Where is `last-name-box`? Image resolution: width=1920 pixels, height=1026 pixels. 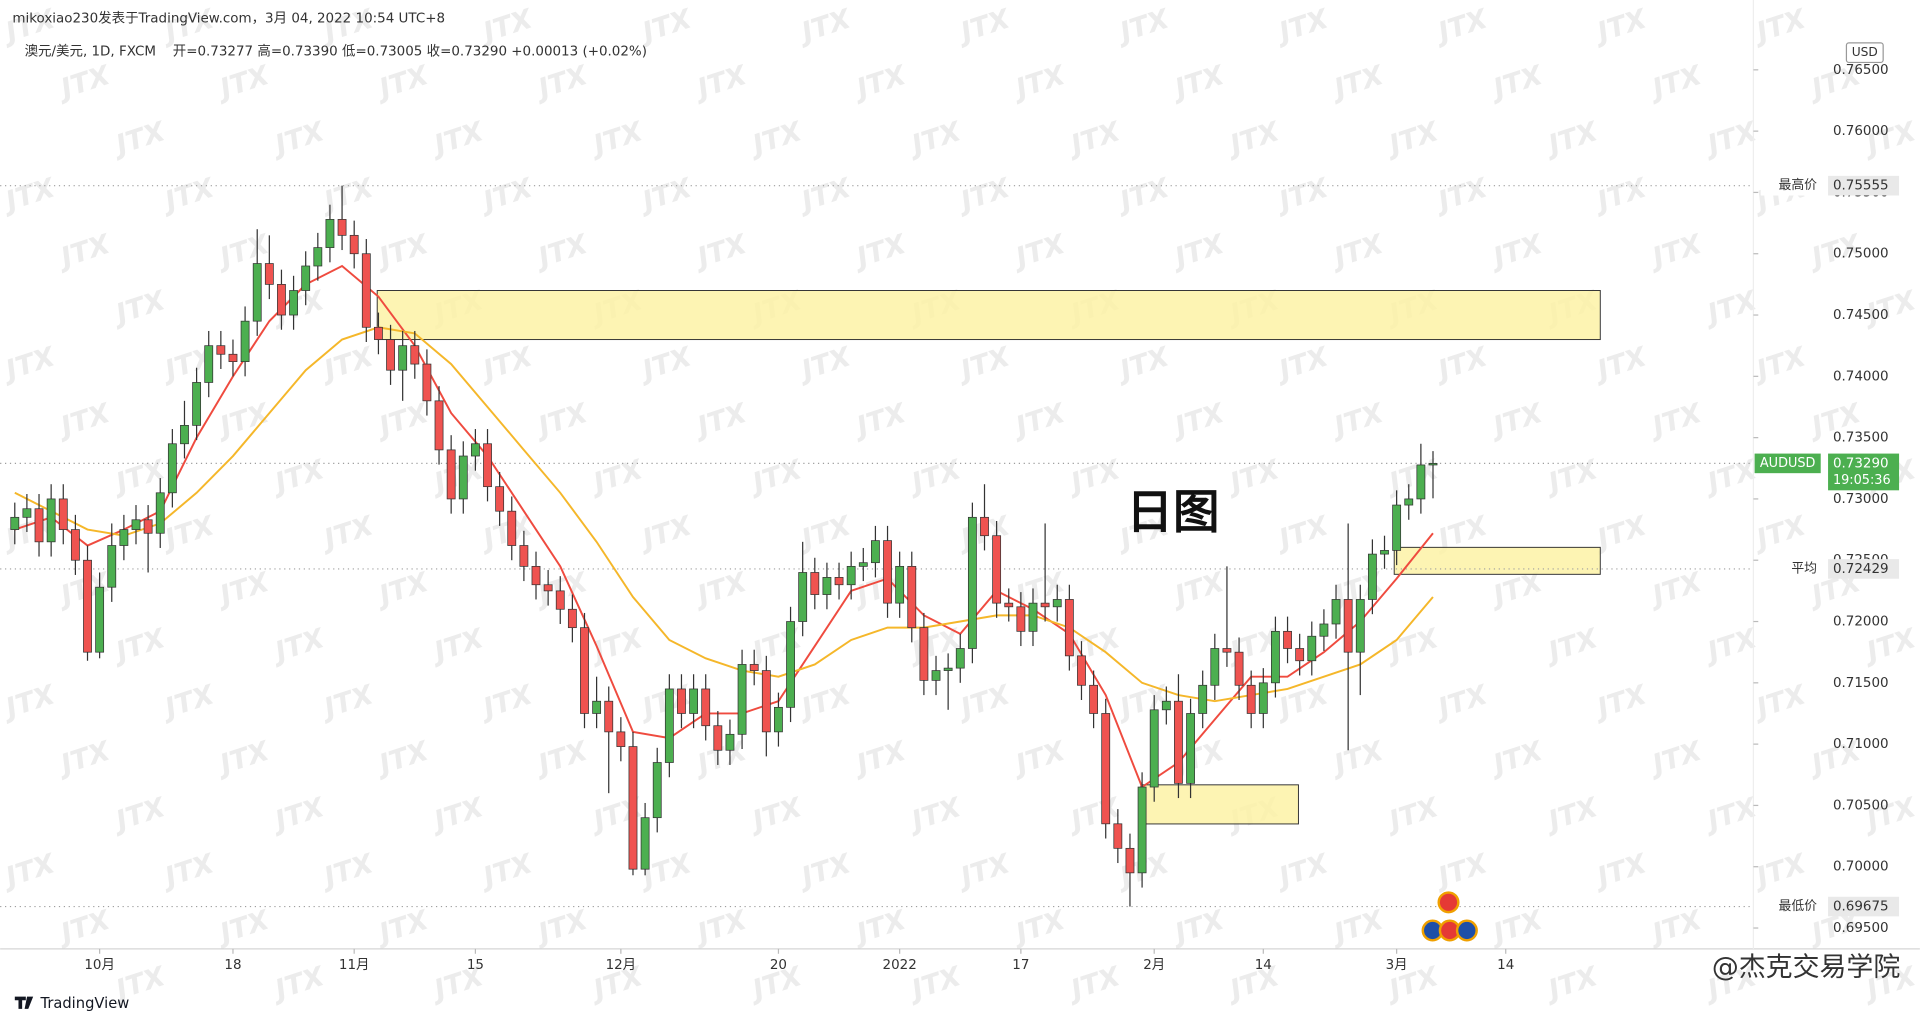
last-name-box is located at coordinates (1787, 463).